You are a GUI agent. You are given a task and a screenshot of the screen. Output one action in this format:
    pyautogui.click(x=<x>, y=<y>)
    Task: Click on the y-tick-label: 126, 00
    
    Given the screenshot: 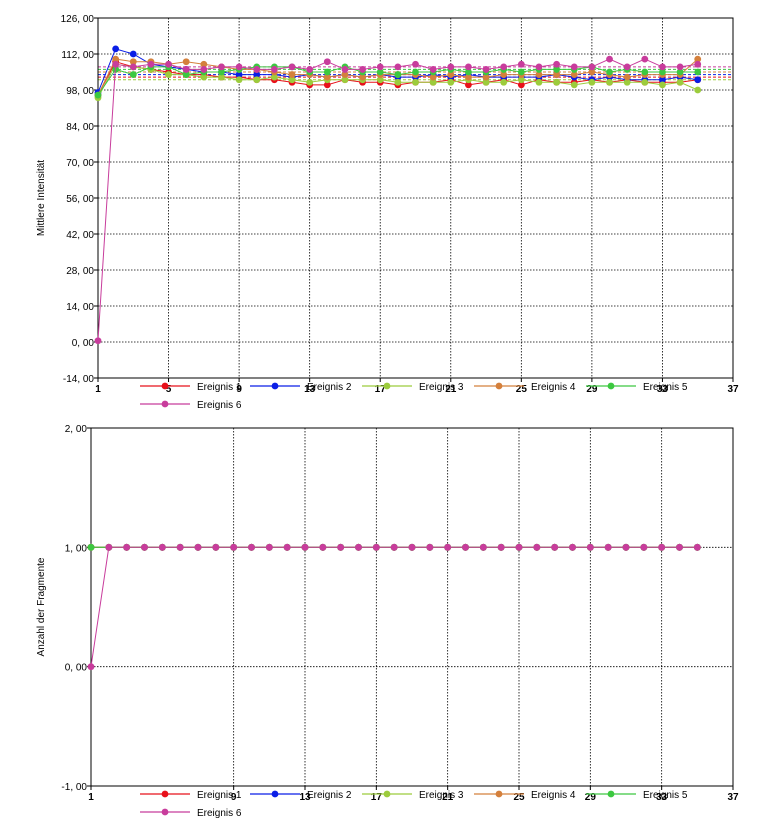 What is the action you would take?
    pyautogui.click(x=78, y=19)
    